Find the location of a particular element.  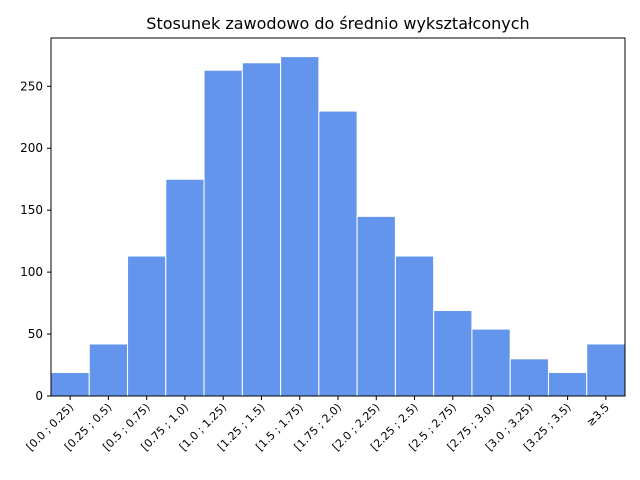

y-axis: 0 50 100 150 200 250 is located at coordinates (35, 241).